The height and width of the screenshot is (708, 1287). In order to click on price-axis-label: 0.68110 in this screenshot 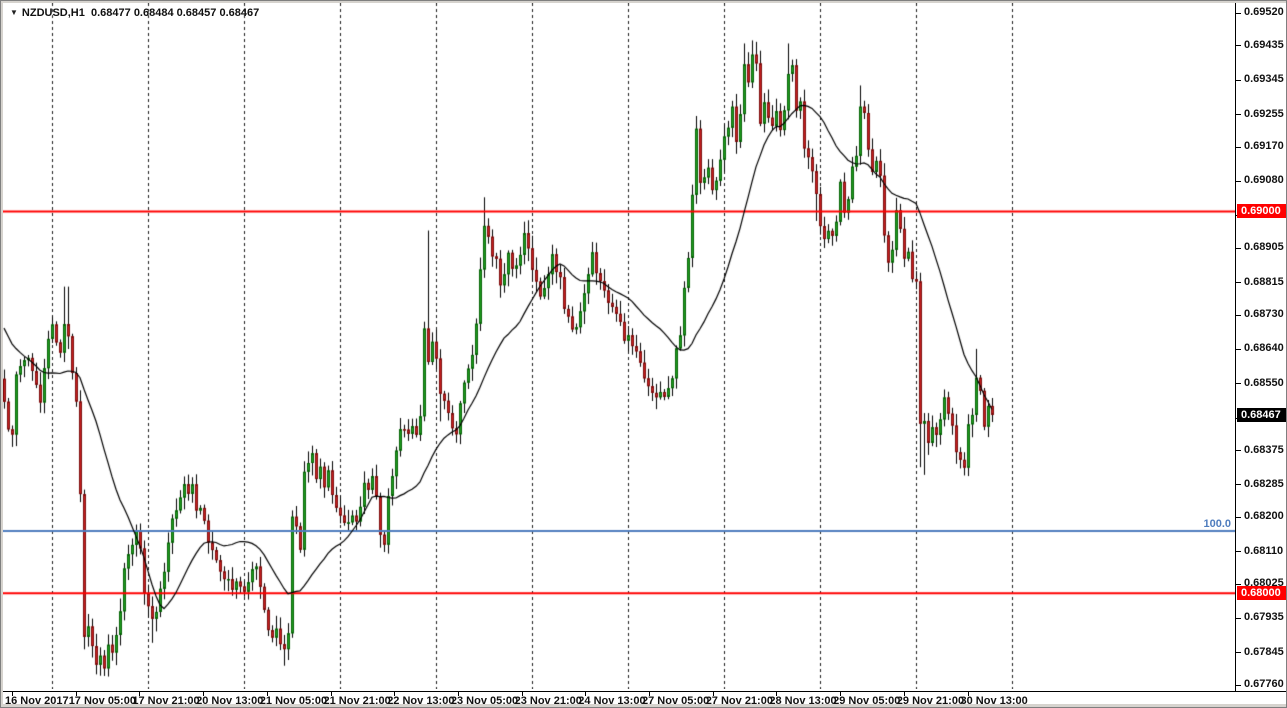, I will do `click(1264, 550)`.